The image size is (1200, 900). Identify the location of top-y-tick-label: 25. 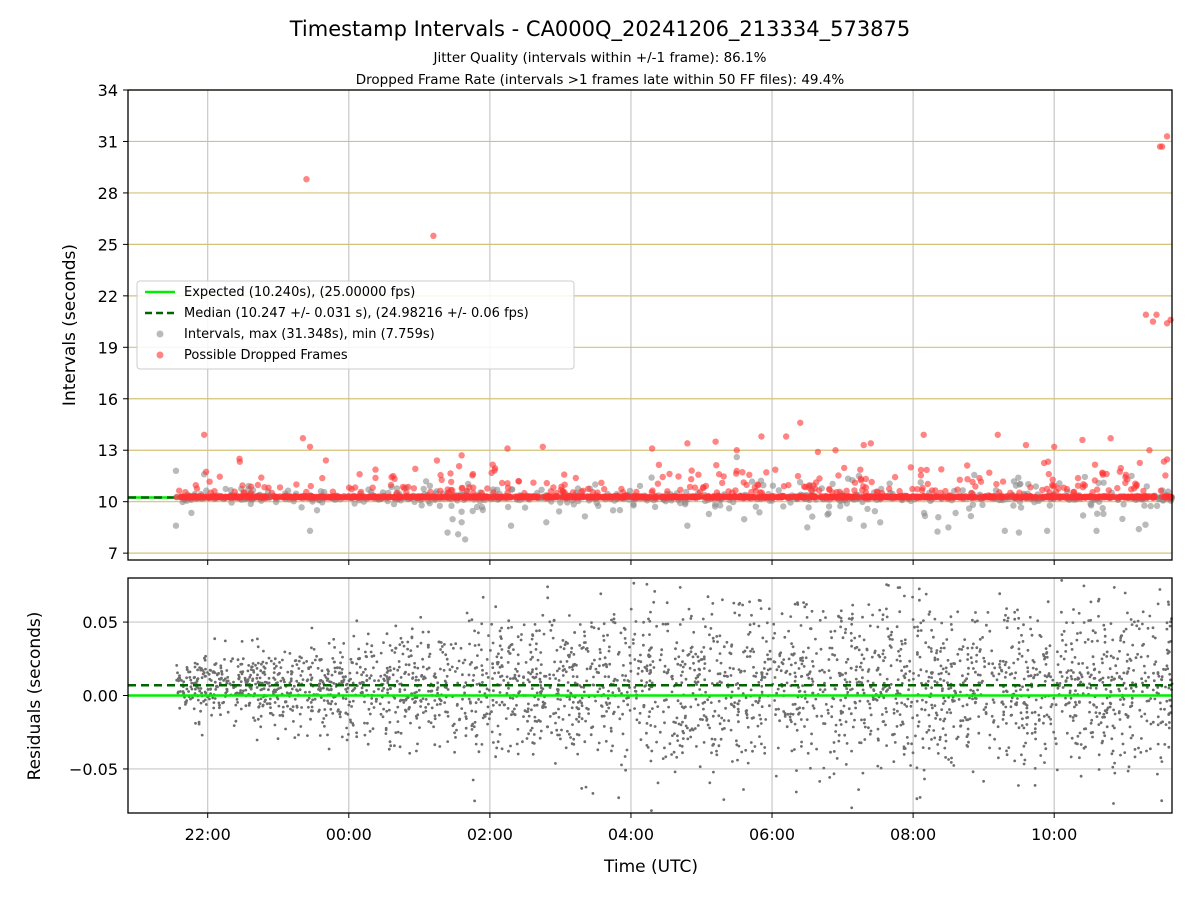
(108, 244).